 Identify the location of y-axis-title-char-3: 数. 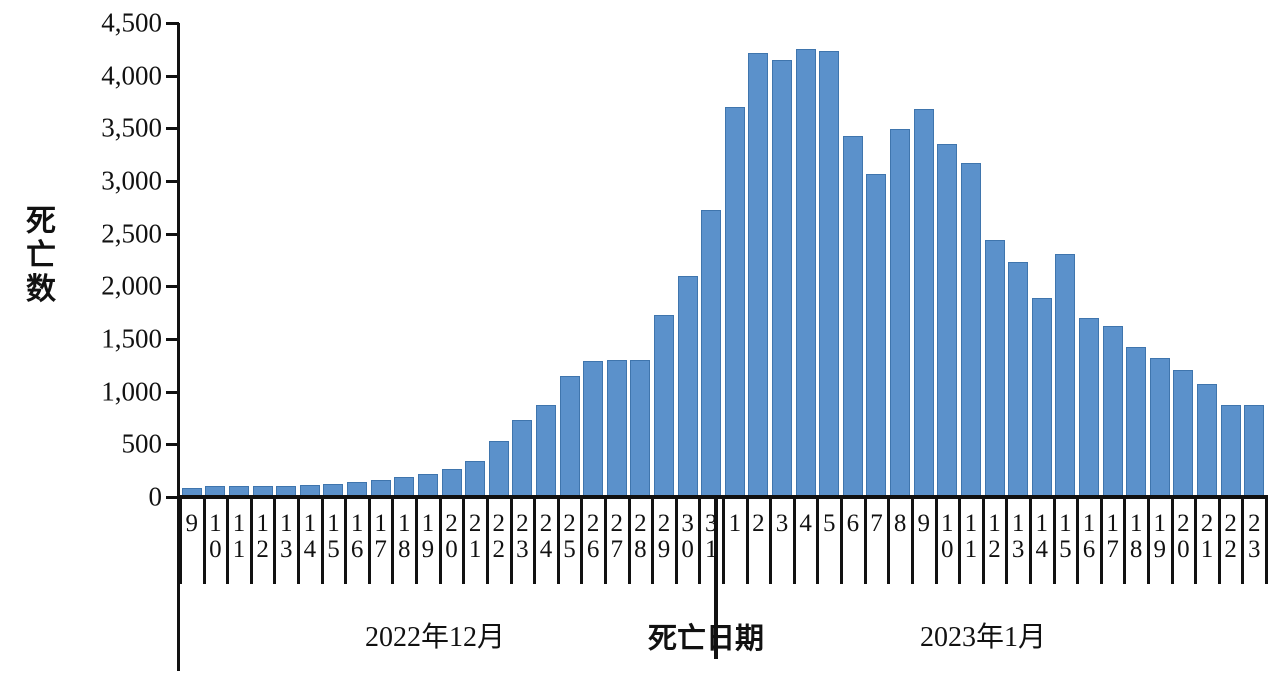
(41, 289).